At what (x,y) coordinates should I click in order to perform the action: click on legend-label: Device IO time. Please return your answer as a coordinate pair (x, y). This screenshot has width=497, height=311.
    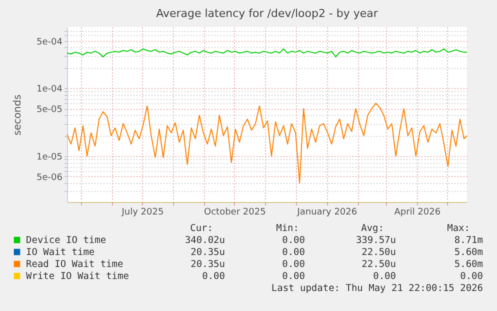
    Looking at the image, I should click on (66, 240).